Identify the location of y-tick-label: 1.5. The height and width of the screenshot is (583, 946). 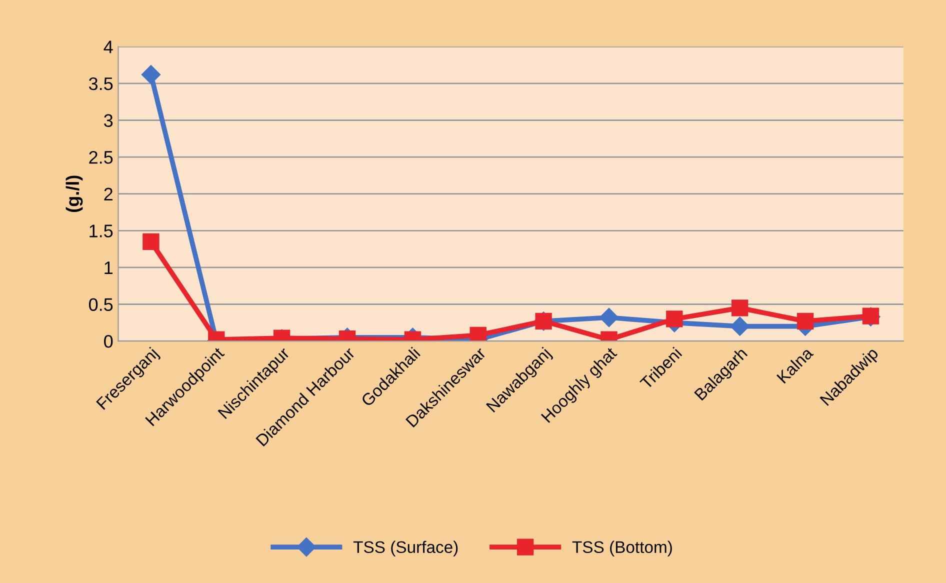
(101, 231).